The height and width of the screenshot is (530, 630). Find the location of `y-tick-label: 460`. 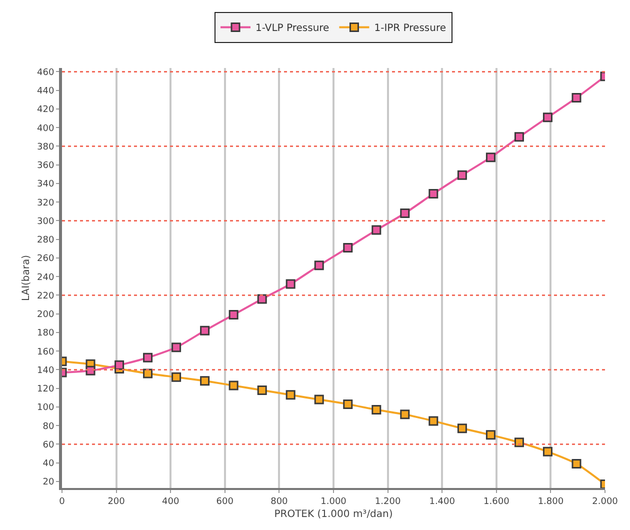

y-tick-label: 460 is located at coordinates (45, 73).